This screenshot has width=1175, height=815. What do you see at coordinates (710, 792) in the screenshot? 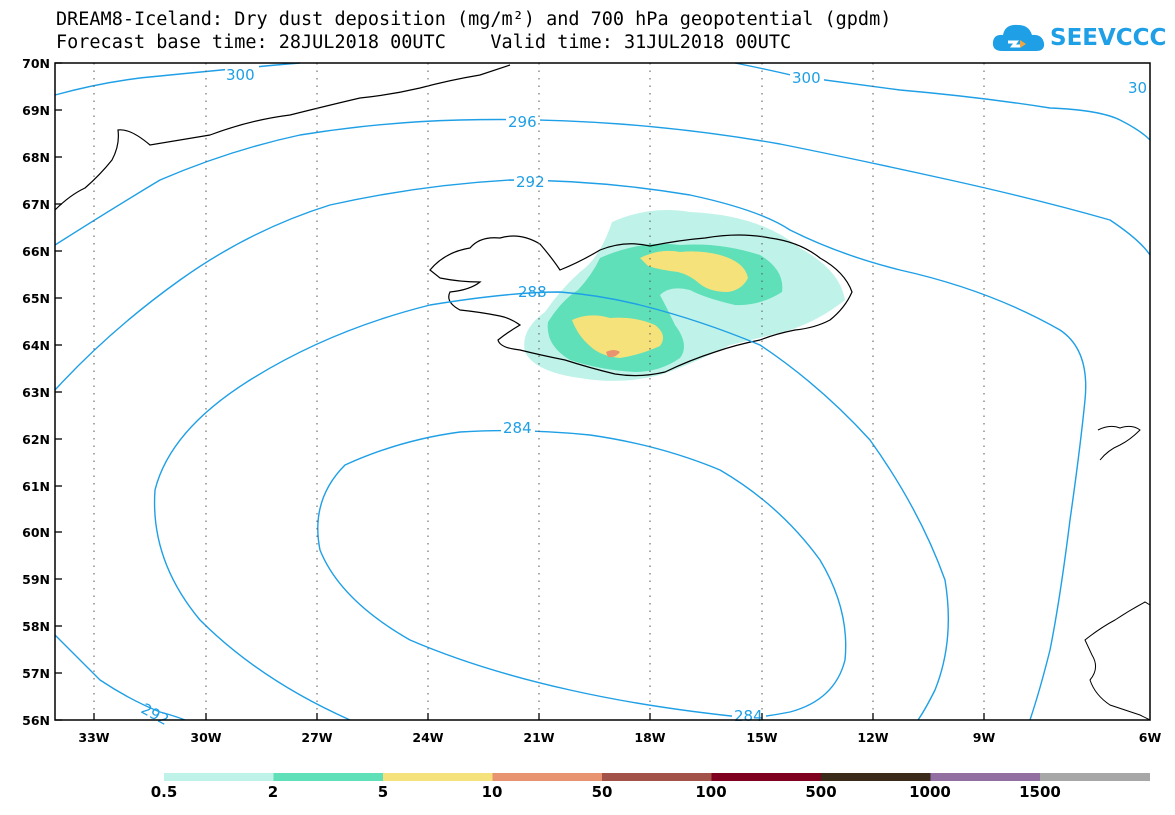
I see `colorbar-label: 100` at bounding box center [710, 792].